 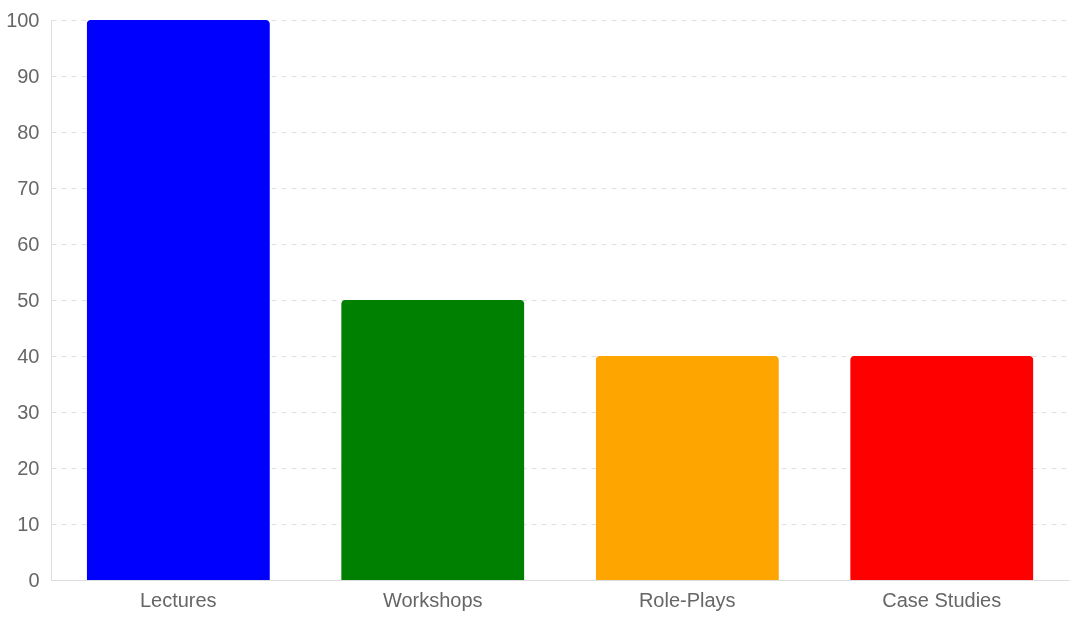 I want to click on y-tick-label: 60, so click(x=28, y=243).